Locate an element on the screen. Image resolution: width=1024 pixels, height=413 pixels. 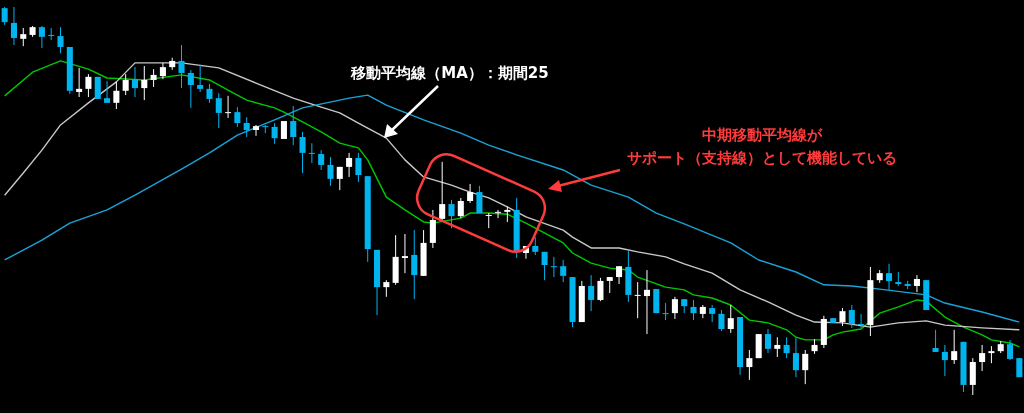
annotation: 移動平均線（MA）：期間25 is located at coordinates (449, 73).